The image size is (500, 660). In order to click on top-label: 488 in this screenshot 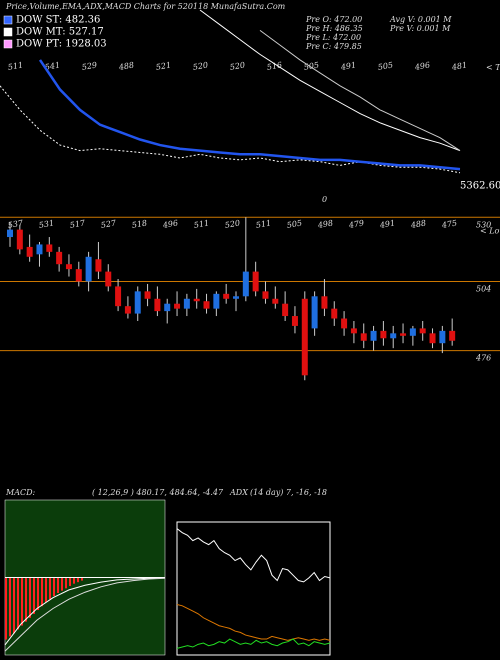, I will do `click(126, 66)`.